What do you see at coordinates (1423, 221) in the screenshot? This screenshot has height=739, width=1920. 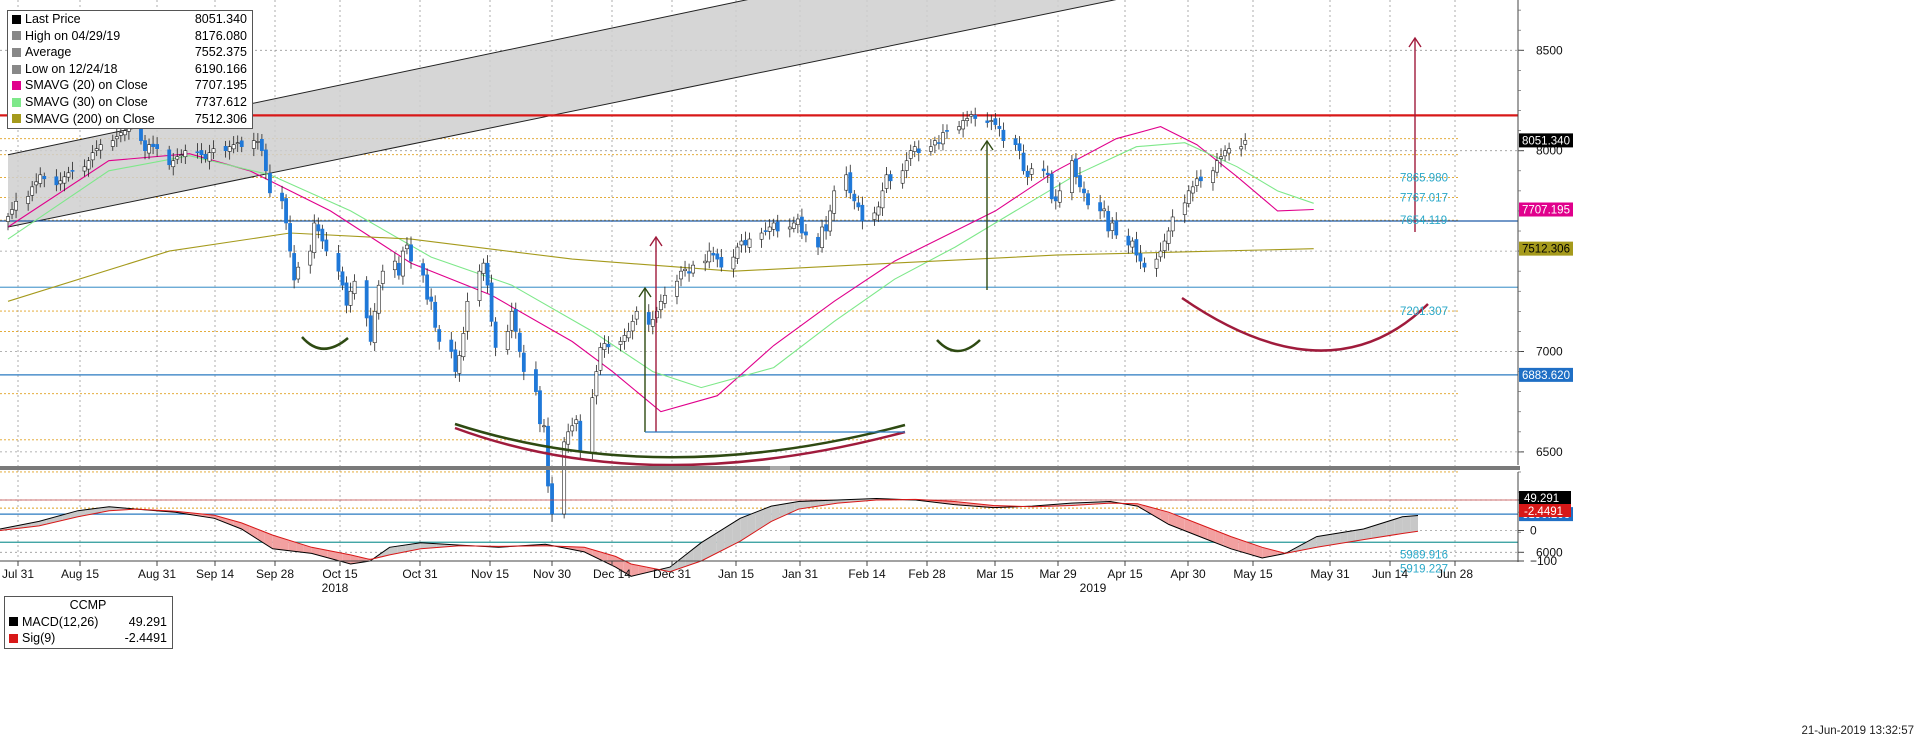 I see `fib-value-label: 7654.119` at bounding box center [1423, 221].